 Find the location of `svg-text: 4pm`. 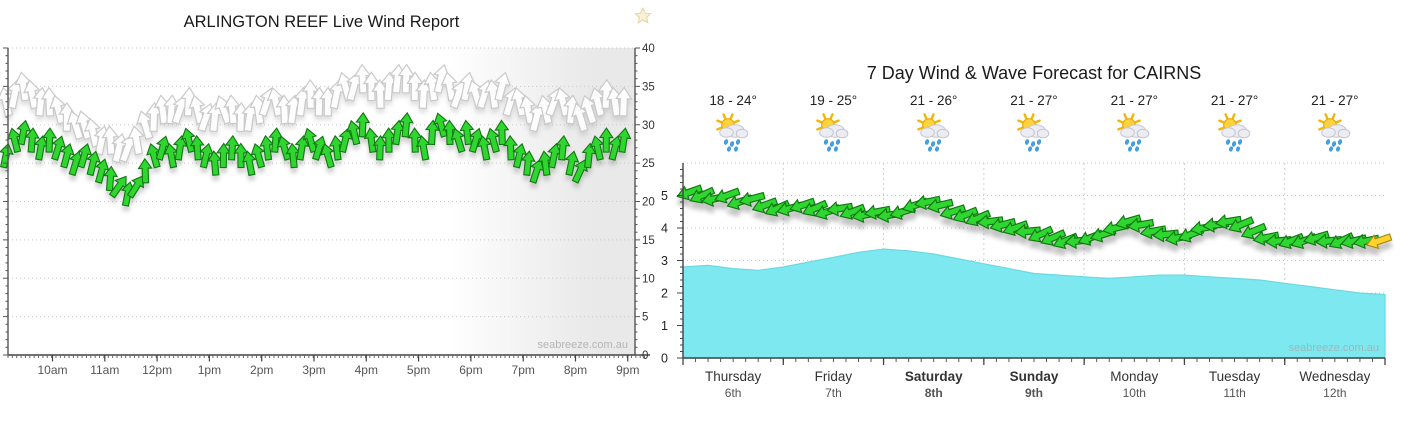

svg-text: 4pm is located at coordinates (366, 370).